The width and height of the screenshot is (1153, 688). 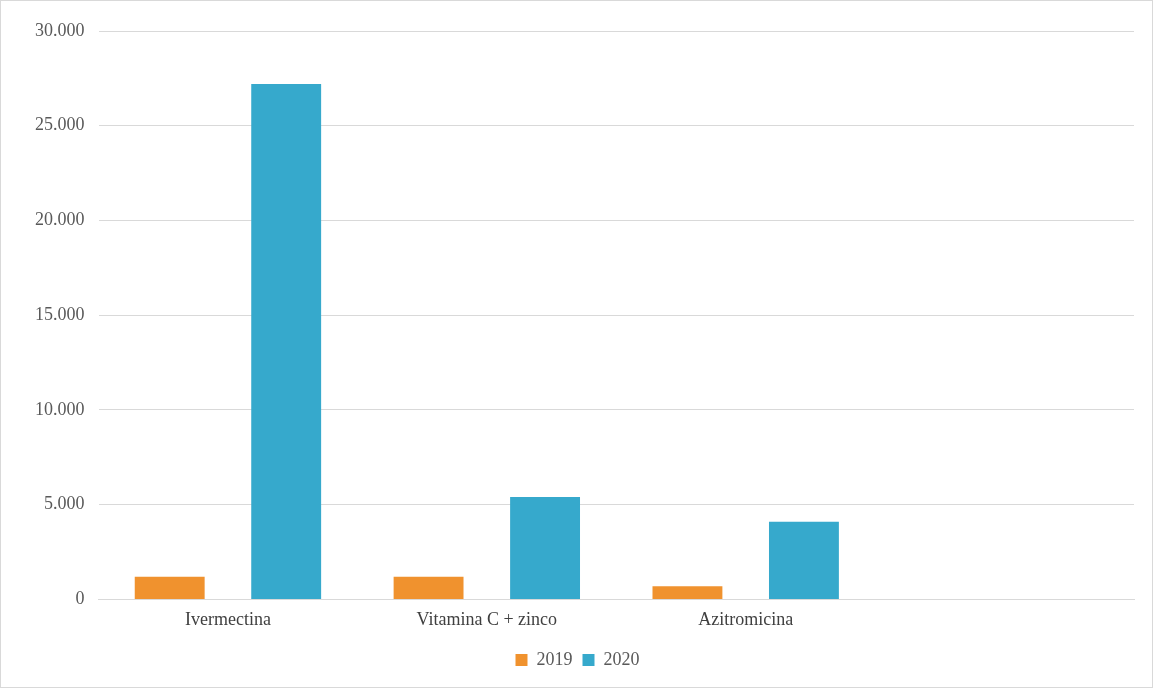 What do you see at coordinates (227, 618) in the screenshot?
I see `x-tick-label: Ivermectina` at bounding box center [227, 618].